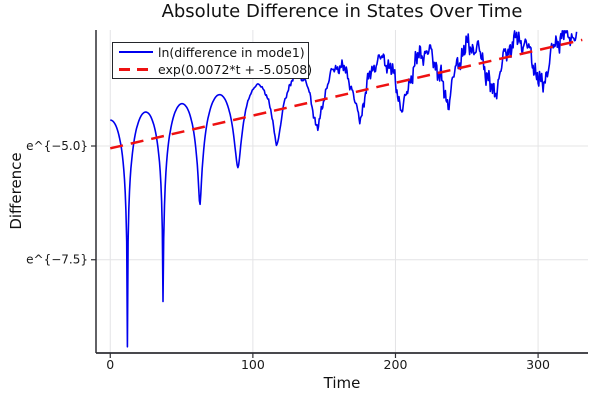  What do you see at coordinates (396, 364) in the screenshot?
I see `x-tick-label-200: 200` at bounding box center [396, 364].